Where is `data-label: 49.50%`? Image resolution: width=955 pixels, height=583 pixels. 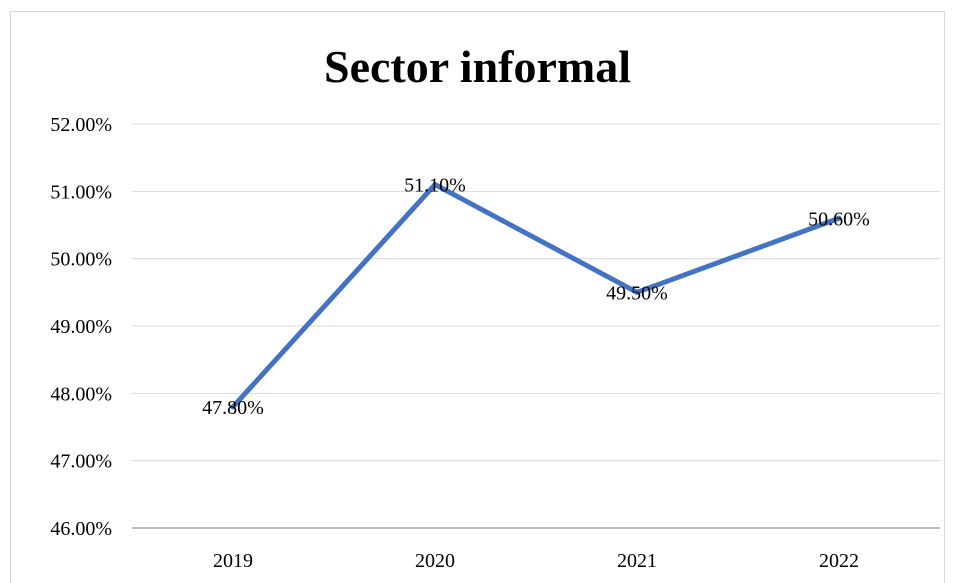
data-label: 49.50% is located at coordinates (637, 293).